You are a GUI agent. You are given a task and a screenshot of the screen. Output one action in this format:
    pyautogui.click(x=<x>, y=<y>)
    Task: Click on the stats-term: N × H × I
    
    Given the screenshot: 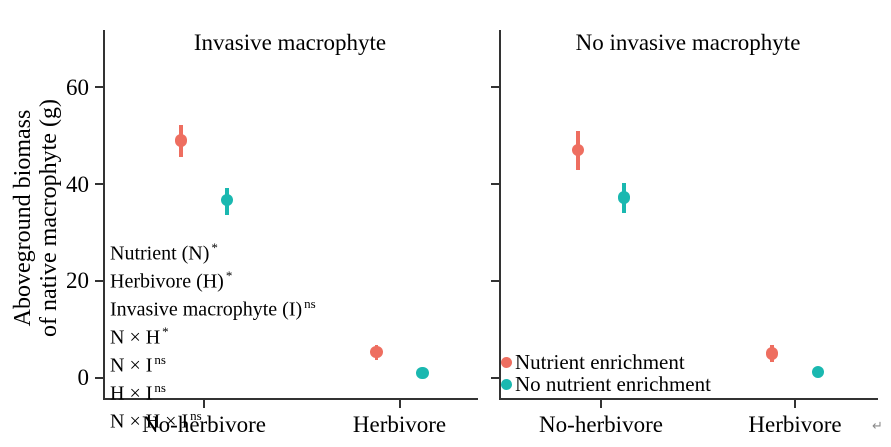 What is the action you would take?
    pyautogui.click(x=149, y=422)
    